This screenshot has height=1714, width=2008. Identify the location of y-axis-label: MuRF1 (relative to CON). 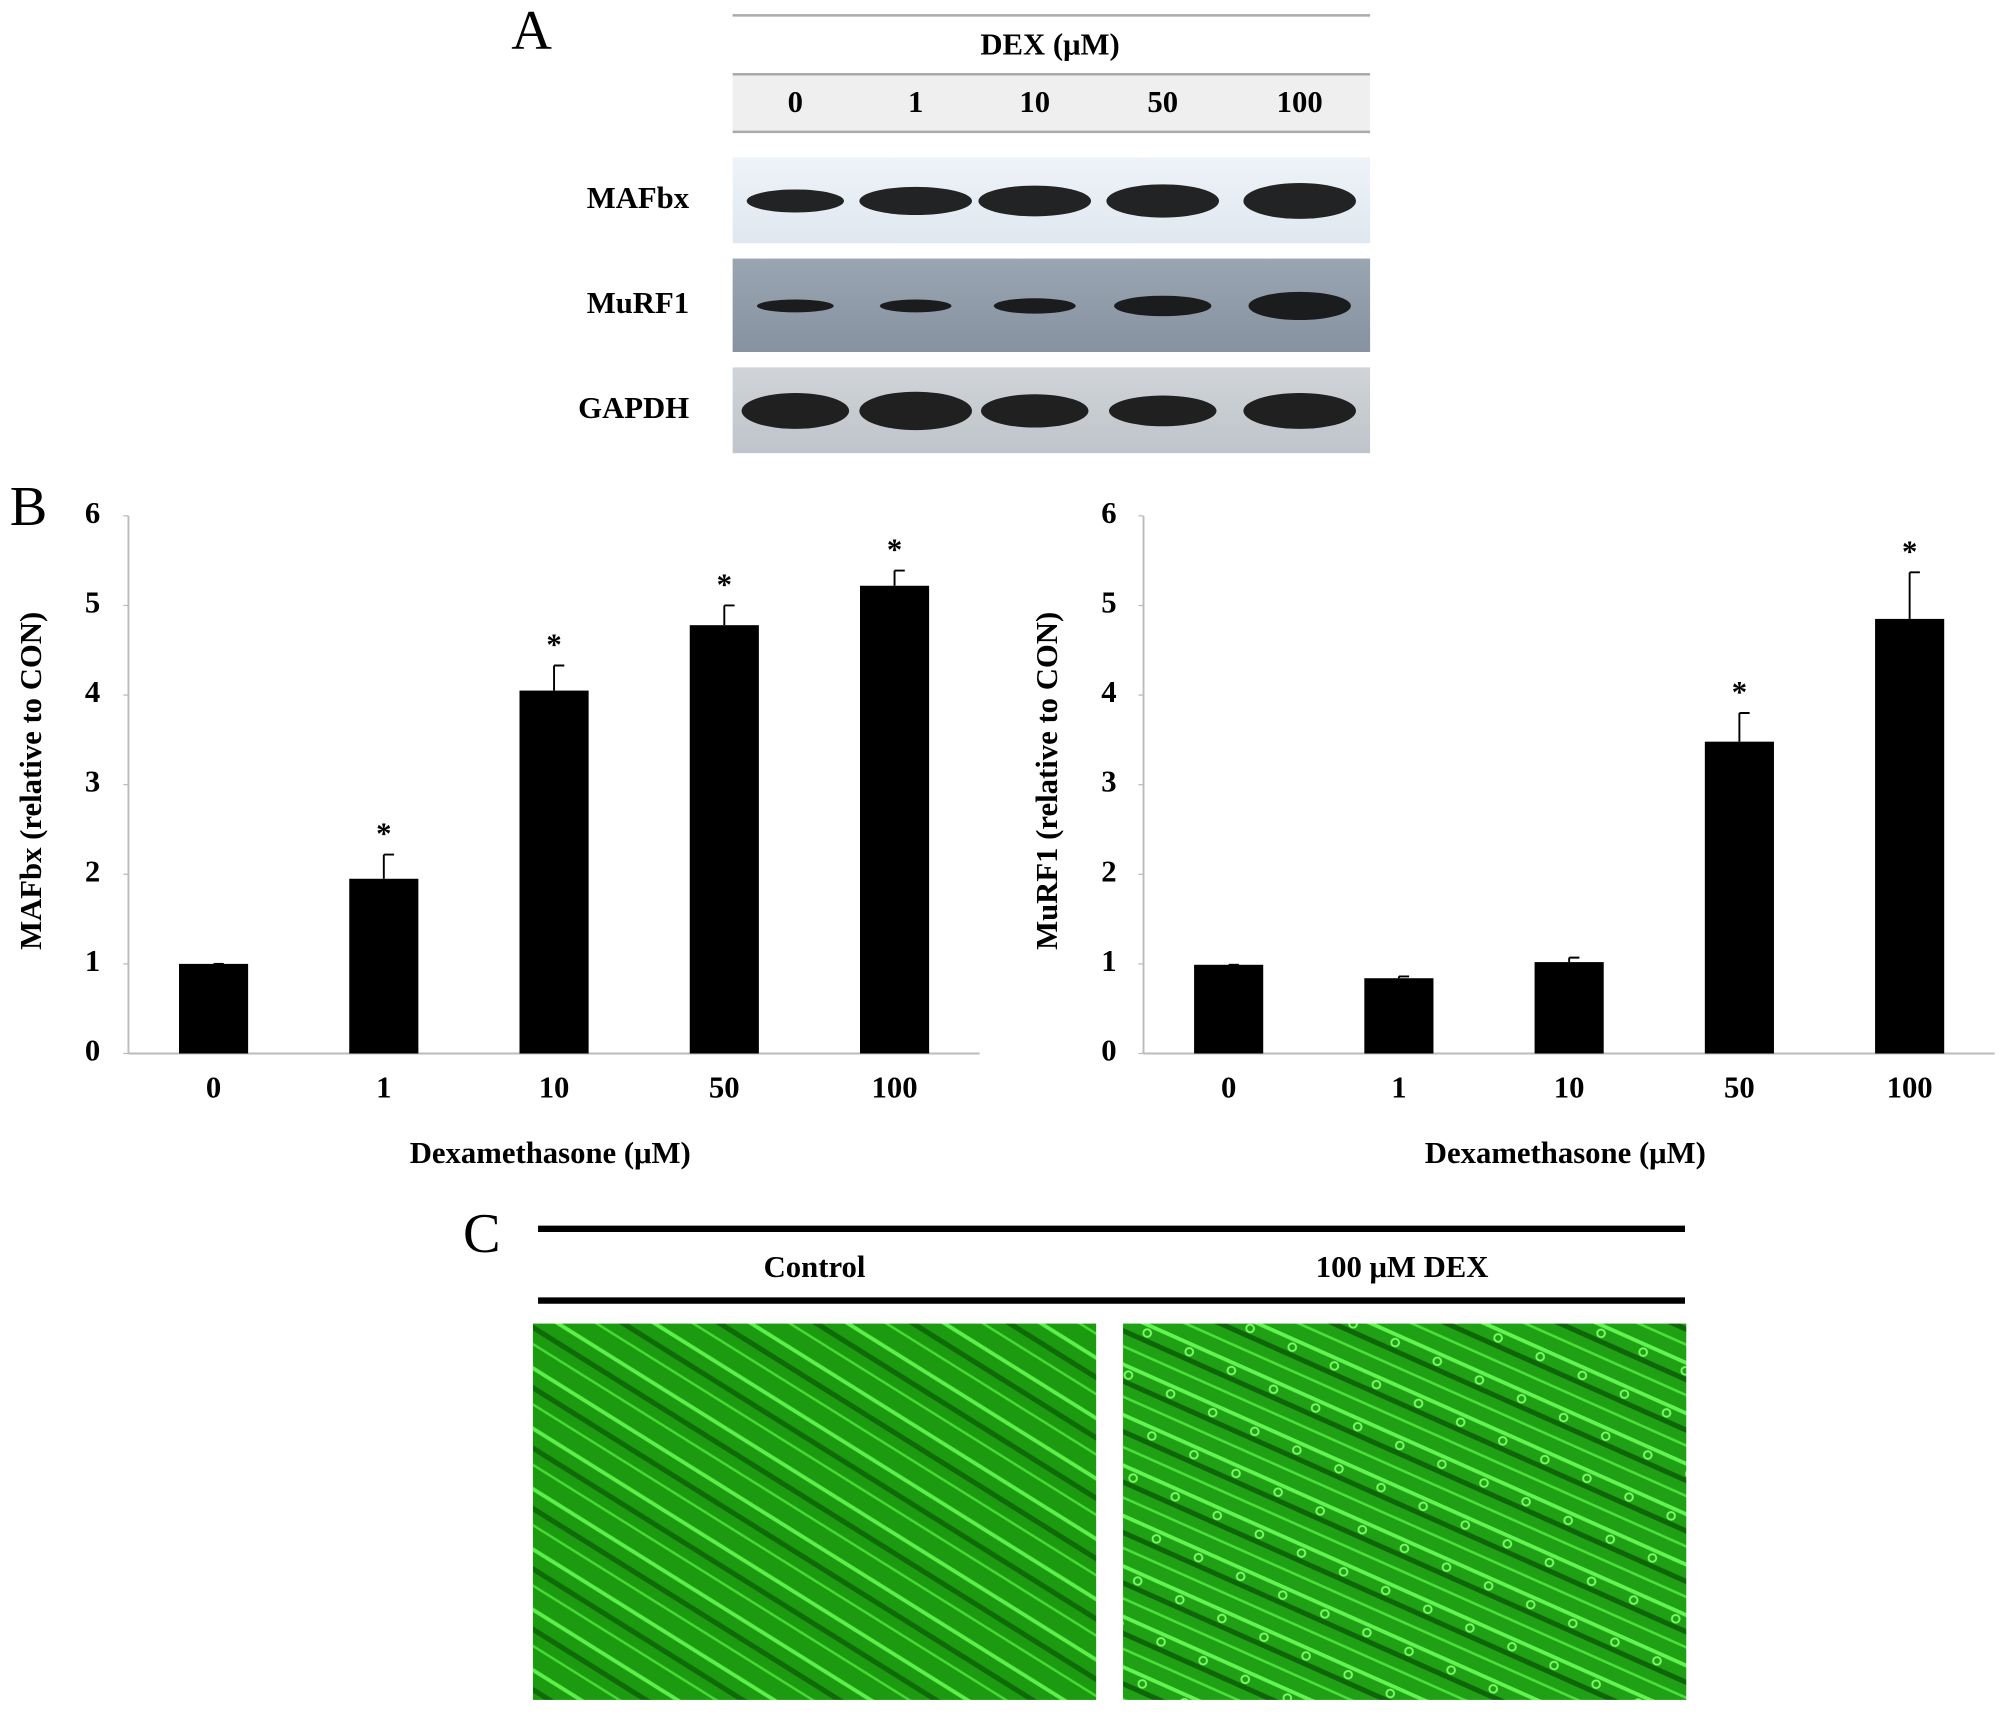
(1047, 781).